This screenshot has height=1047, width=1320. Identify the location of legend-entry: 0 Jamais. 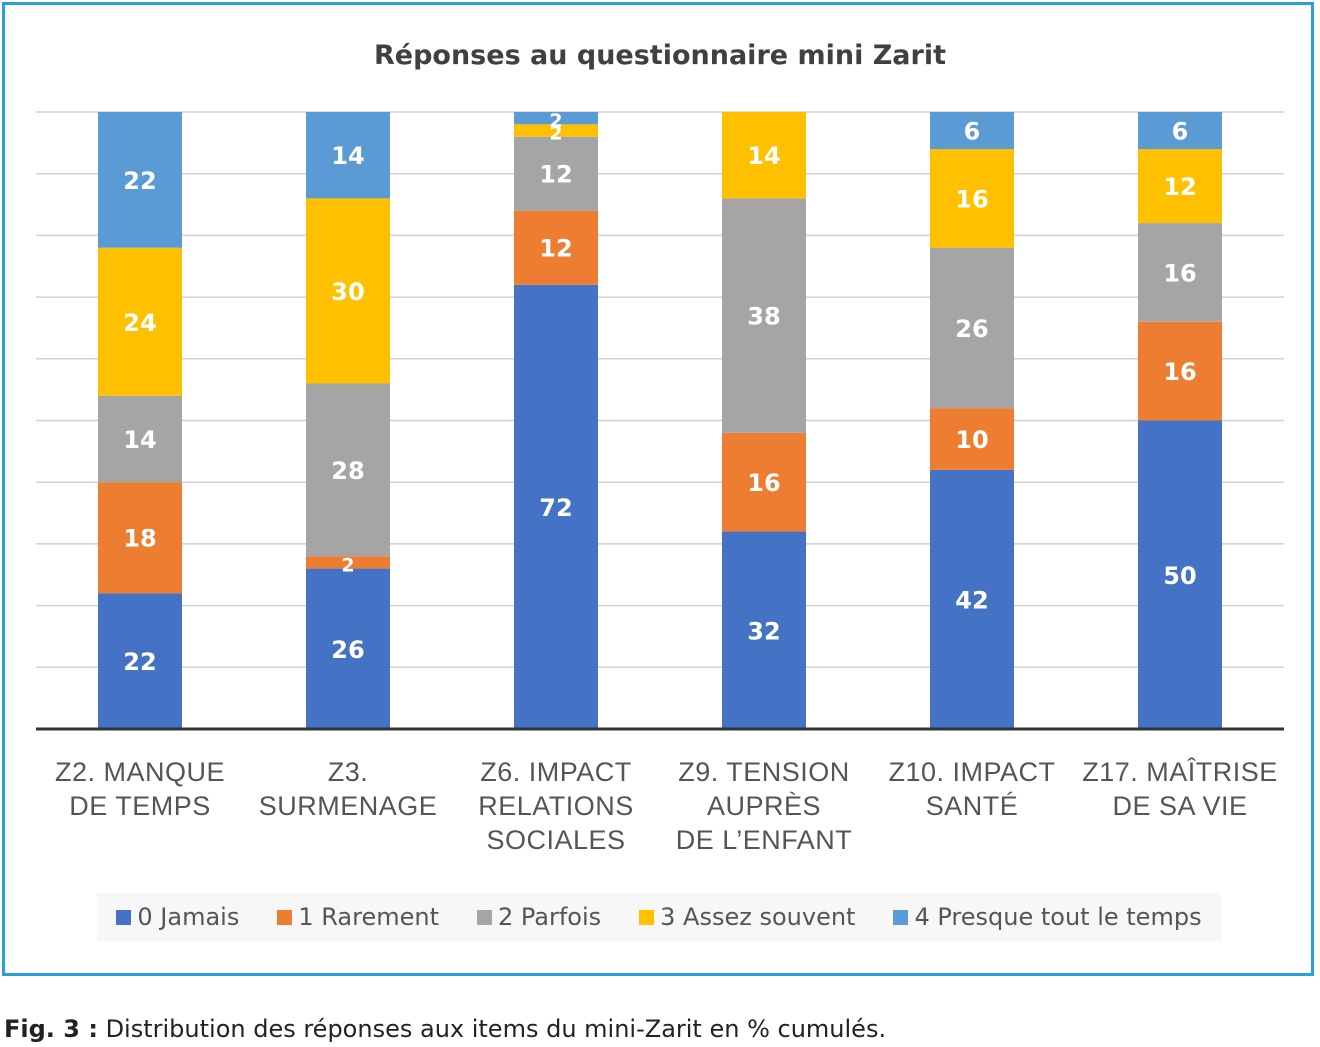
(177, 917).